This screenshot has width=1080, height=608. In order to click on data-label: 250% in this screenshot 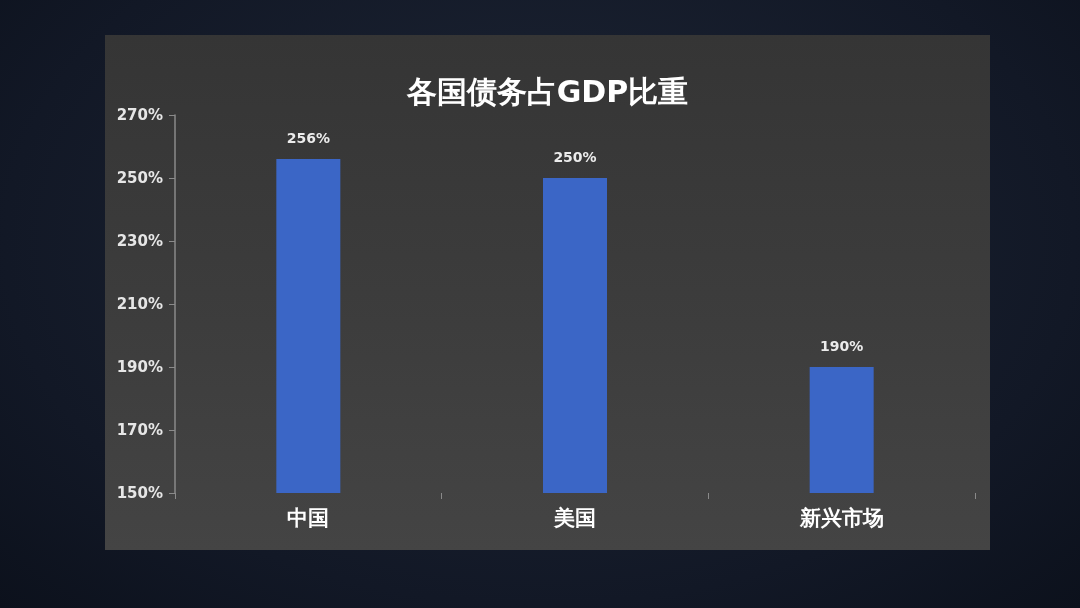, I will do `click(575, 157)`.